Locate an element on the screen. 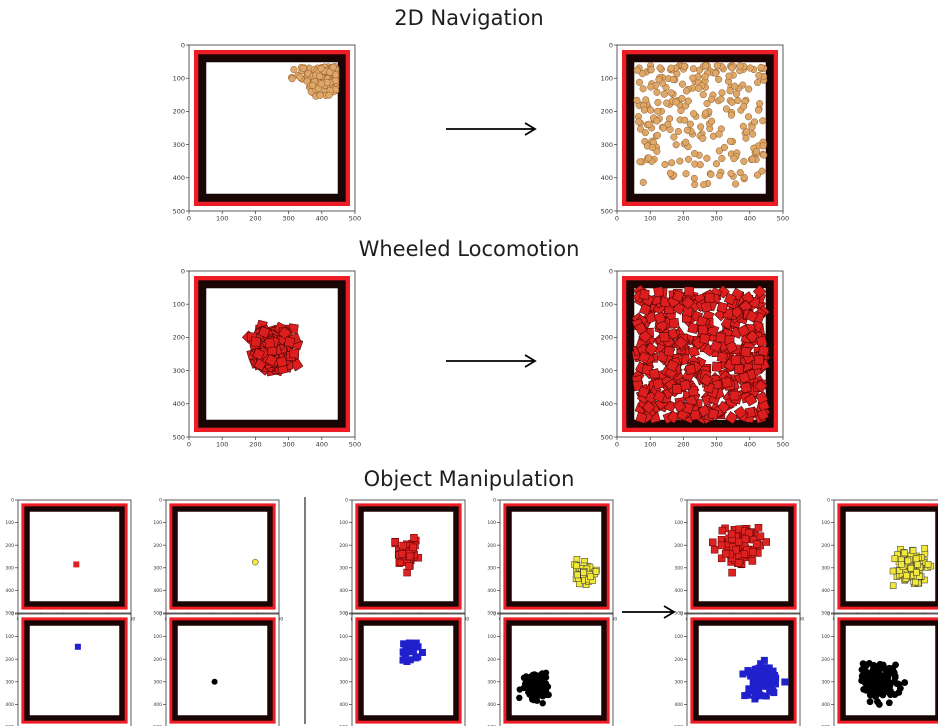 This screenshot has width=938, height=726. x-tick-label: 100 is located at coordinates (650, 219).